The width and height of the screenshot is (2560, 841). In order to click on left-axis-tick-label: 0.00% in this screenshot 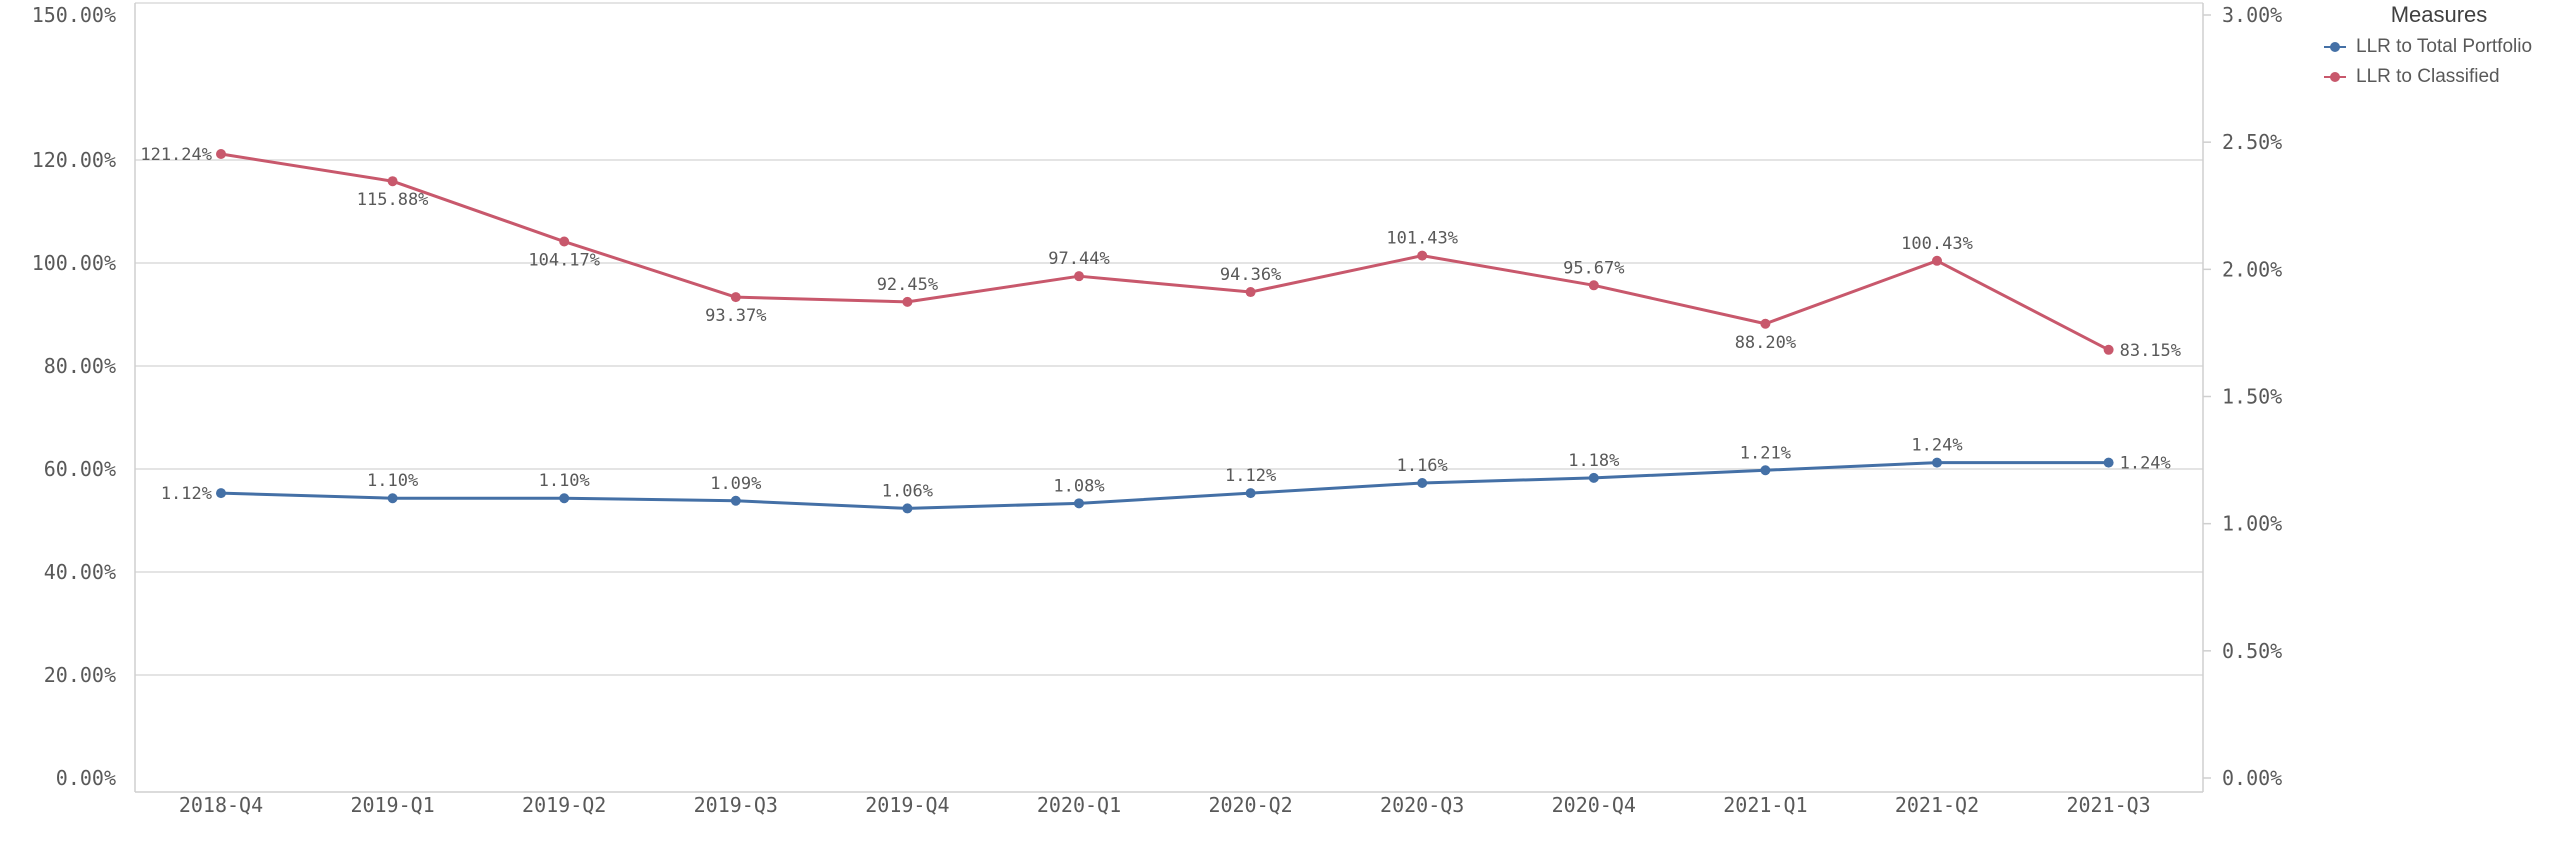, I will do `click(86, 778)`.